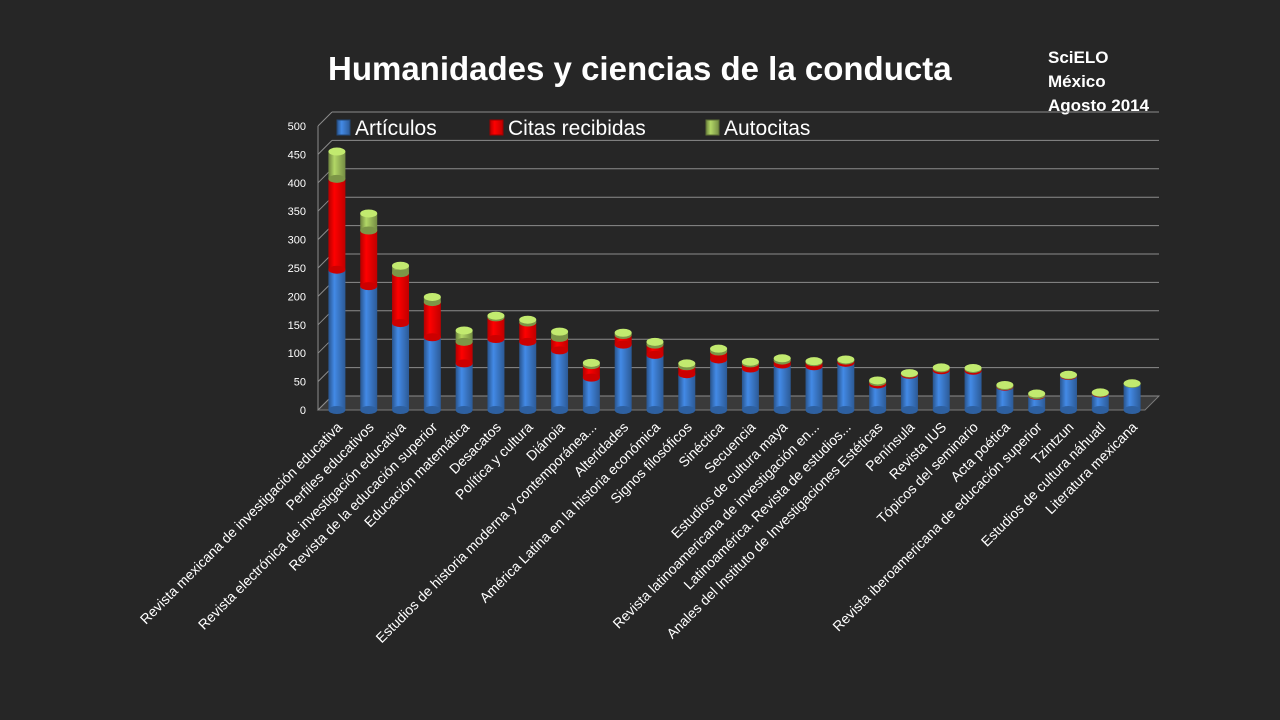 This screenshot has width=1280, height=720. Describe the element at coordinates (577, 128) in the screenshot. I see `legend-label: Citas recibidas` at that location.